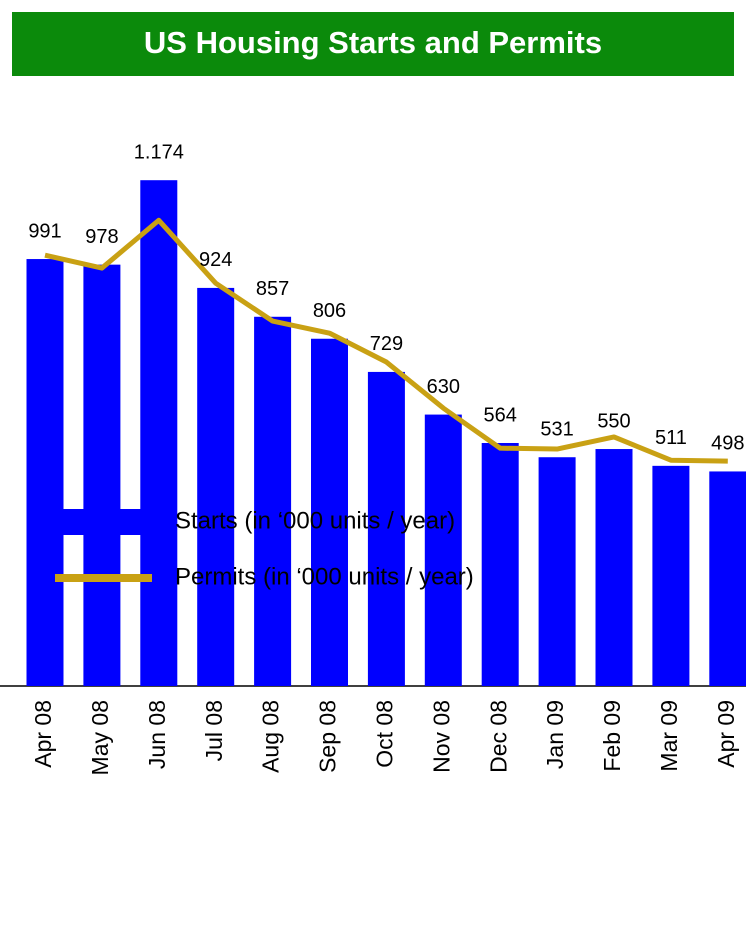 Image resolution: width=746 pixels, height=932 pixels. Describe the element at coordinates (157, 734) in the screenshot. I see `x-tick-label: Jun 08` at that location.